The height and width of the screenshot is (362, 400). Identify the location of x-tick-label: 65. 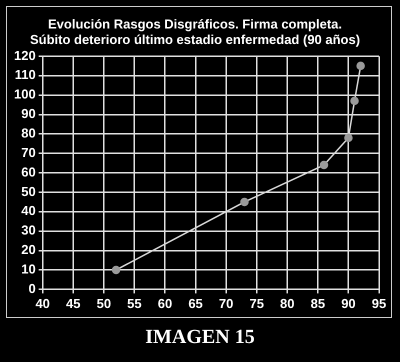
(195, 303).